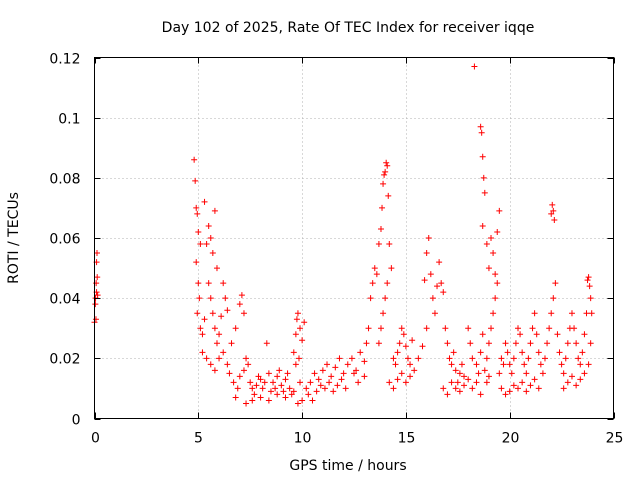 Image resolution: width=640 pixels, height=480 pixels. Describe the element at coordinates (407, 439) in the screenshot. I see `x-tick-label: 15` at that location.